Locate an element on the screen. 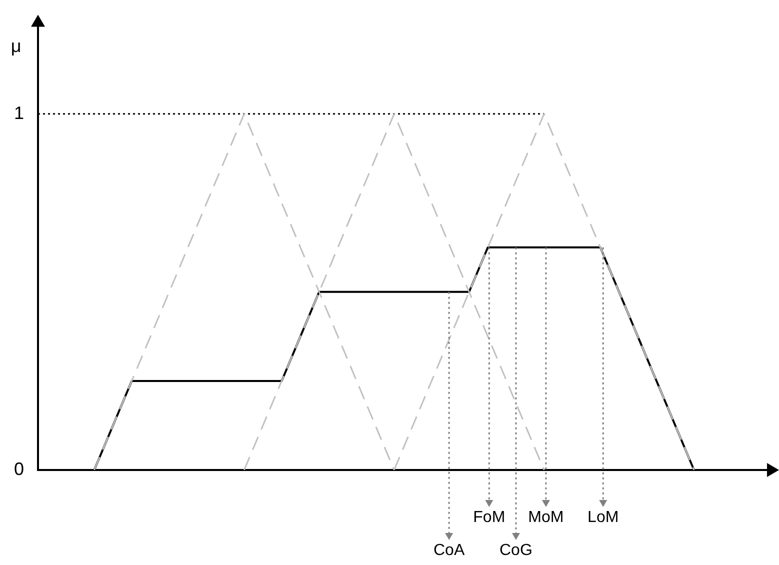 The image size is (779, 565). y-tick-label: 1 is located at coordinates (19, 112).